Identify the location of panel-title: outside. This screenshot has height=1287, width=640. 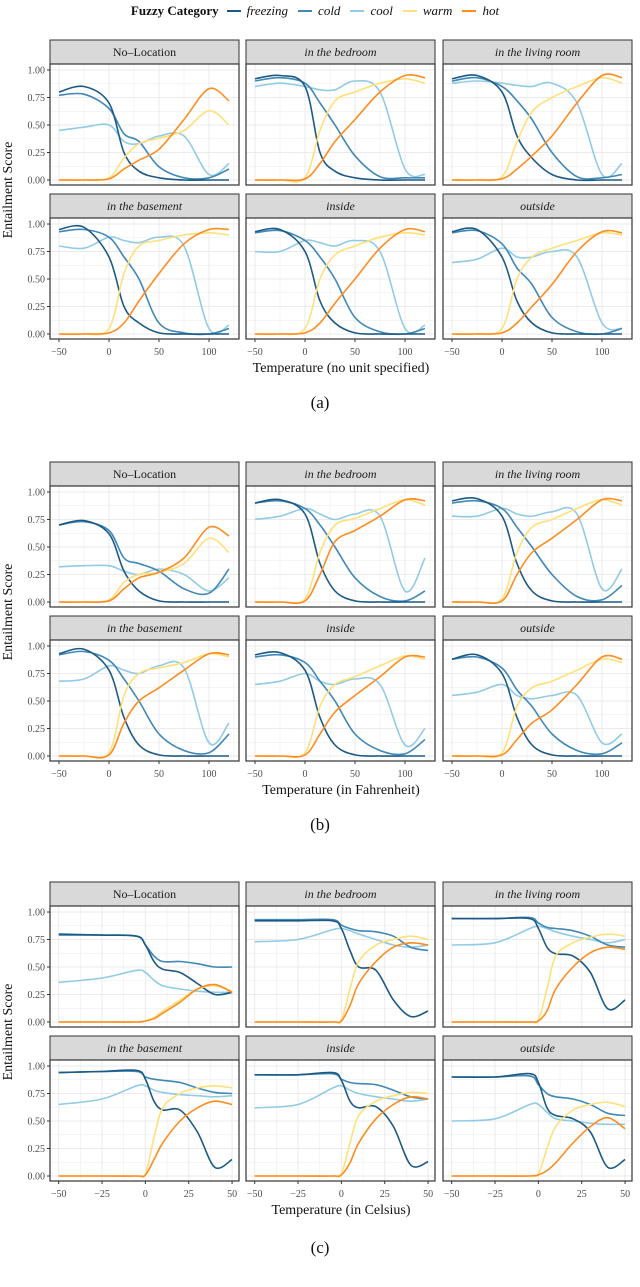
(537, 206).